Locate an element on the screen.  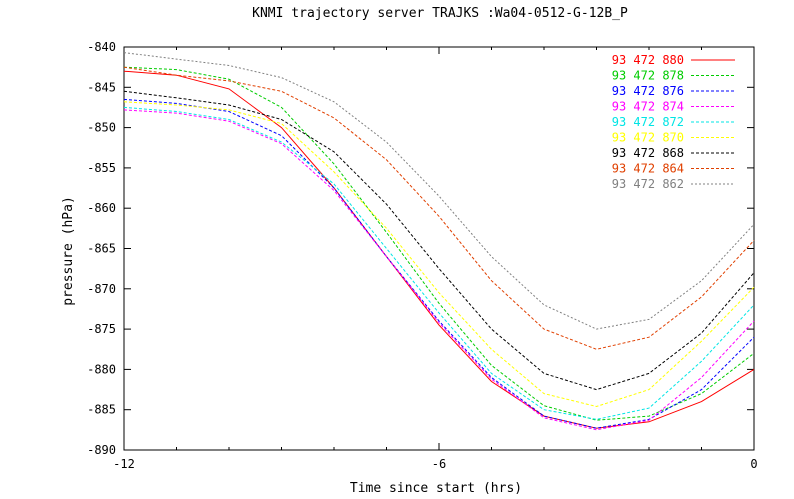
y-tick-label: -845 is located at coordinates (101, 87).